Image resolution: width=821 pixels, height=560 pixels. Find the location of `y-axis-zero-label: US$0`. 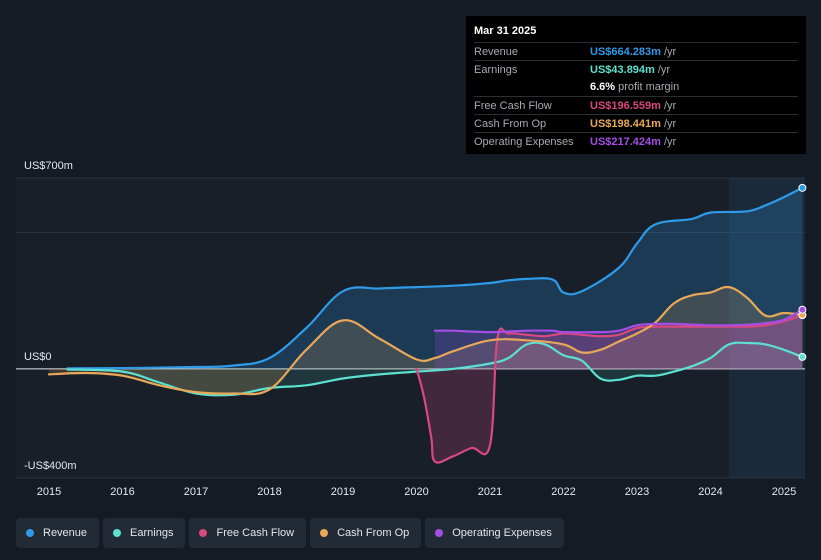

y-axis-zero-label: US$0 is located at coordinates (38, 357).